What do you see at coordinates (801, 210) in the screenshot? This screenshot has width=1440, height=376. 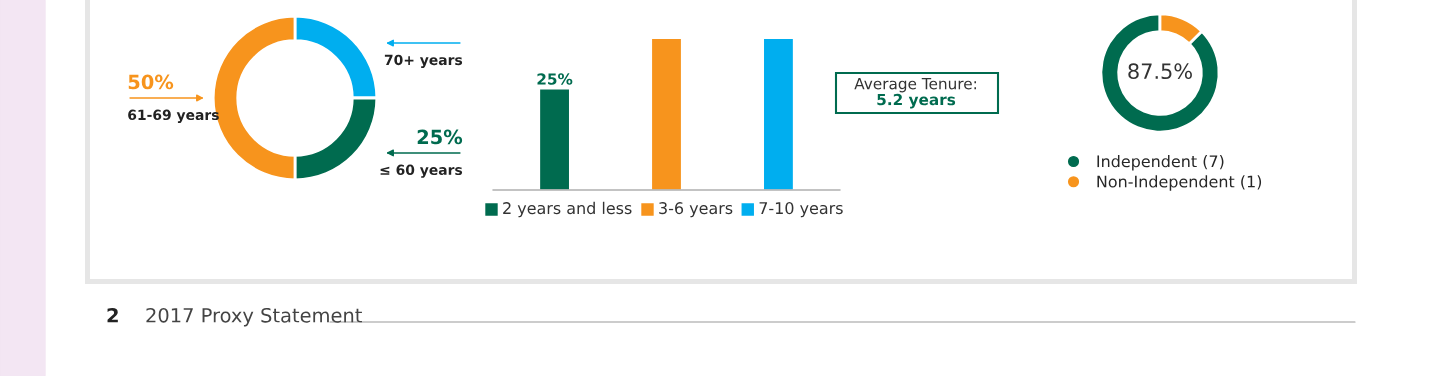 I see `category-label: 7-10 years` at bounding box center [801, 210].